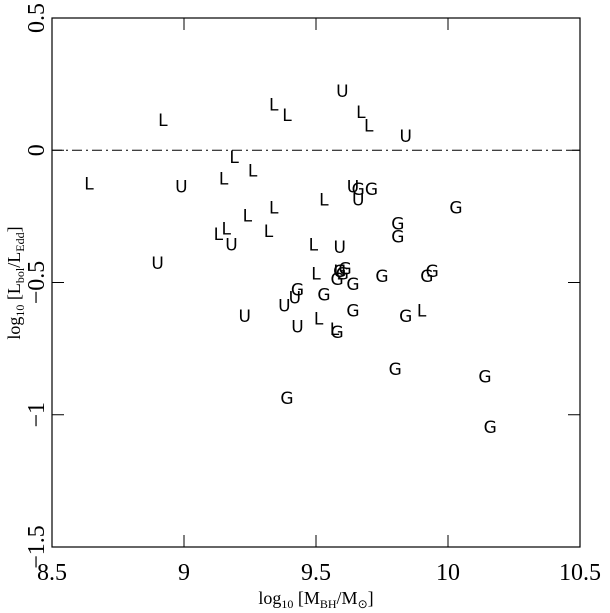 The width and height of the screenshot is (610, 613). I want to click on y-label-part: [L, so click(14, 294).